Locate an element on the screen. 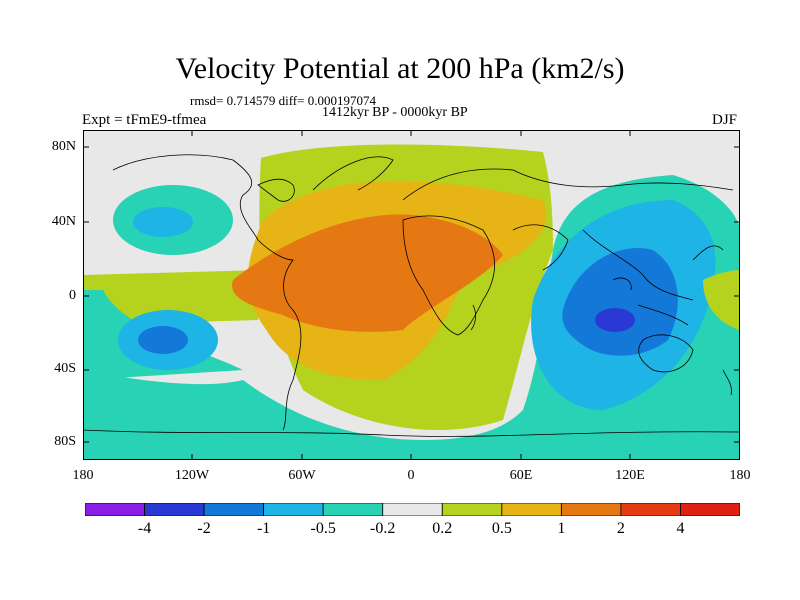 The image size is (800, 600). x-tick-label: 60W is located at coordinates (302, 475).